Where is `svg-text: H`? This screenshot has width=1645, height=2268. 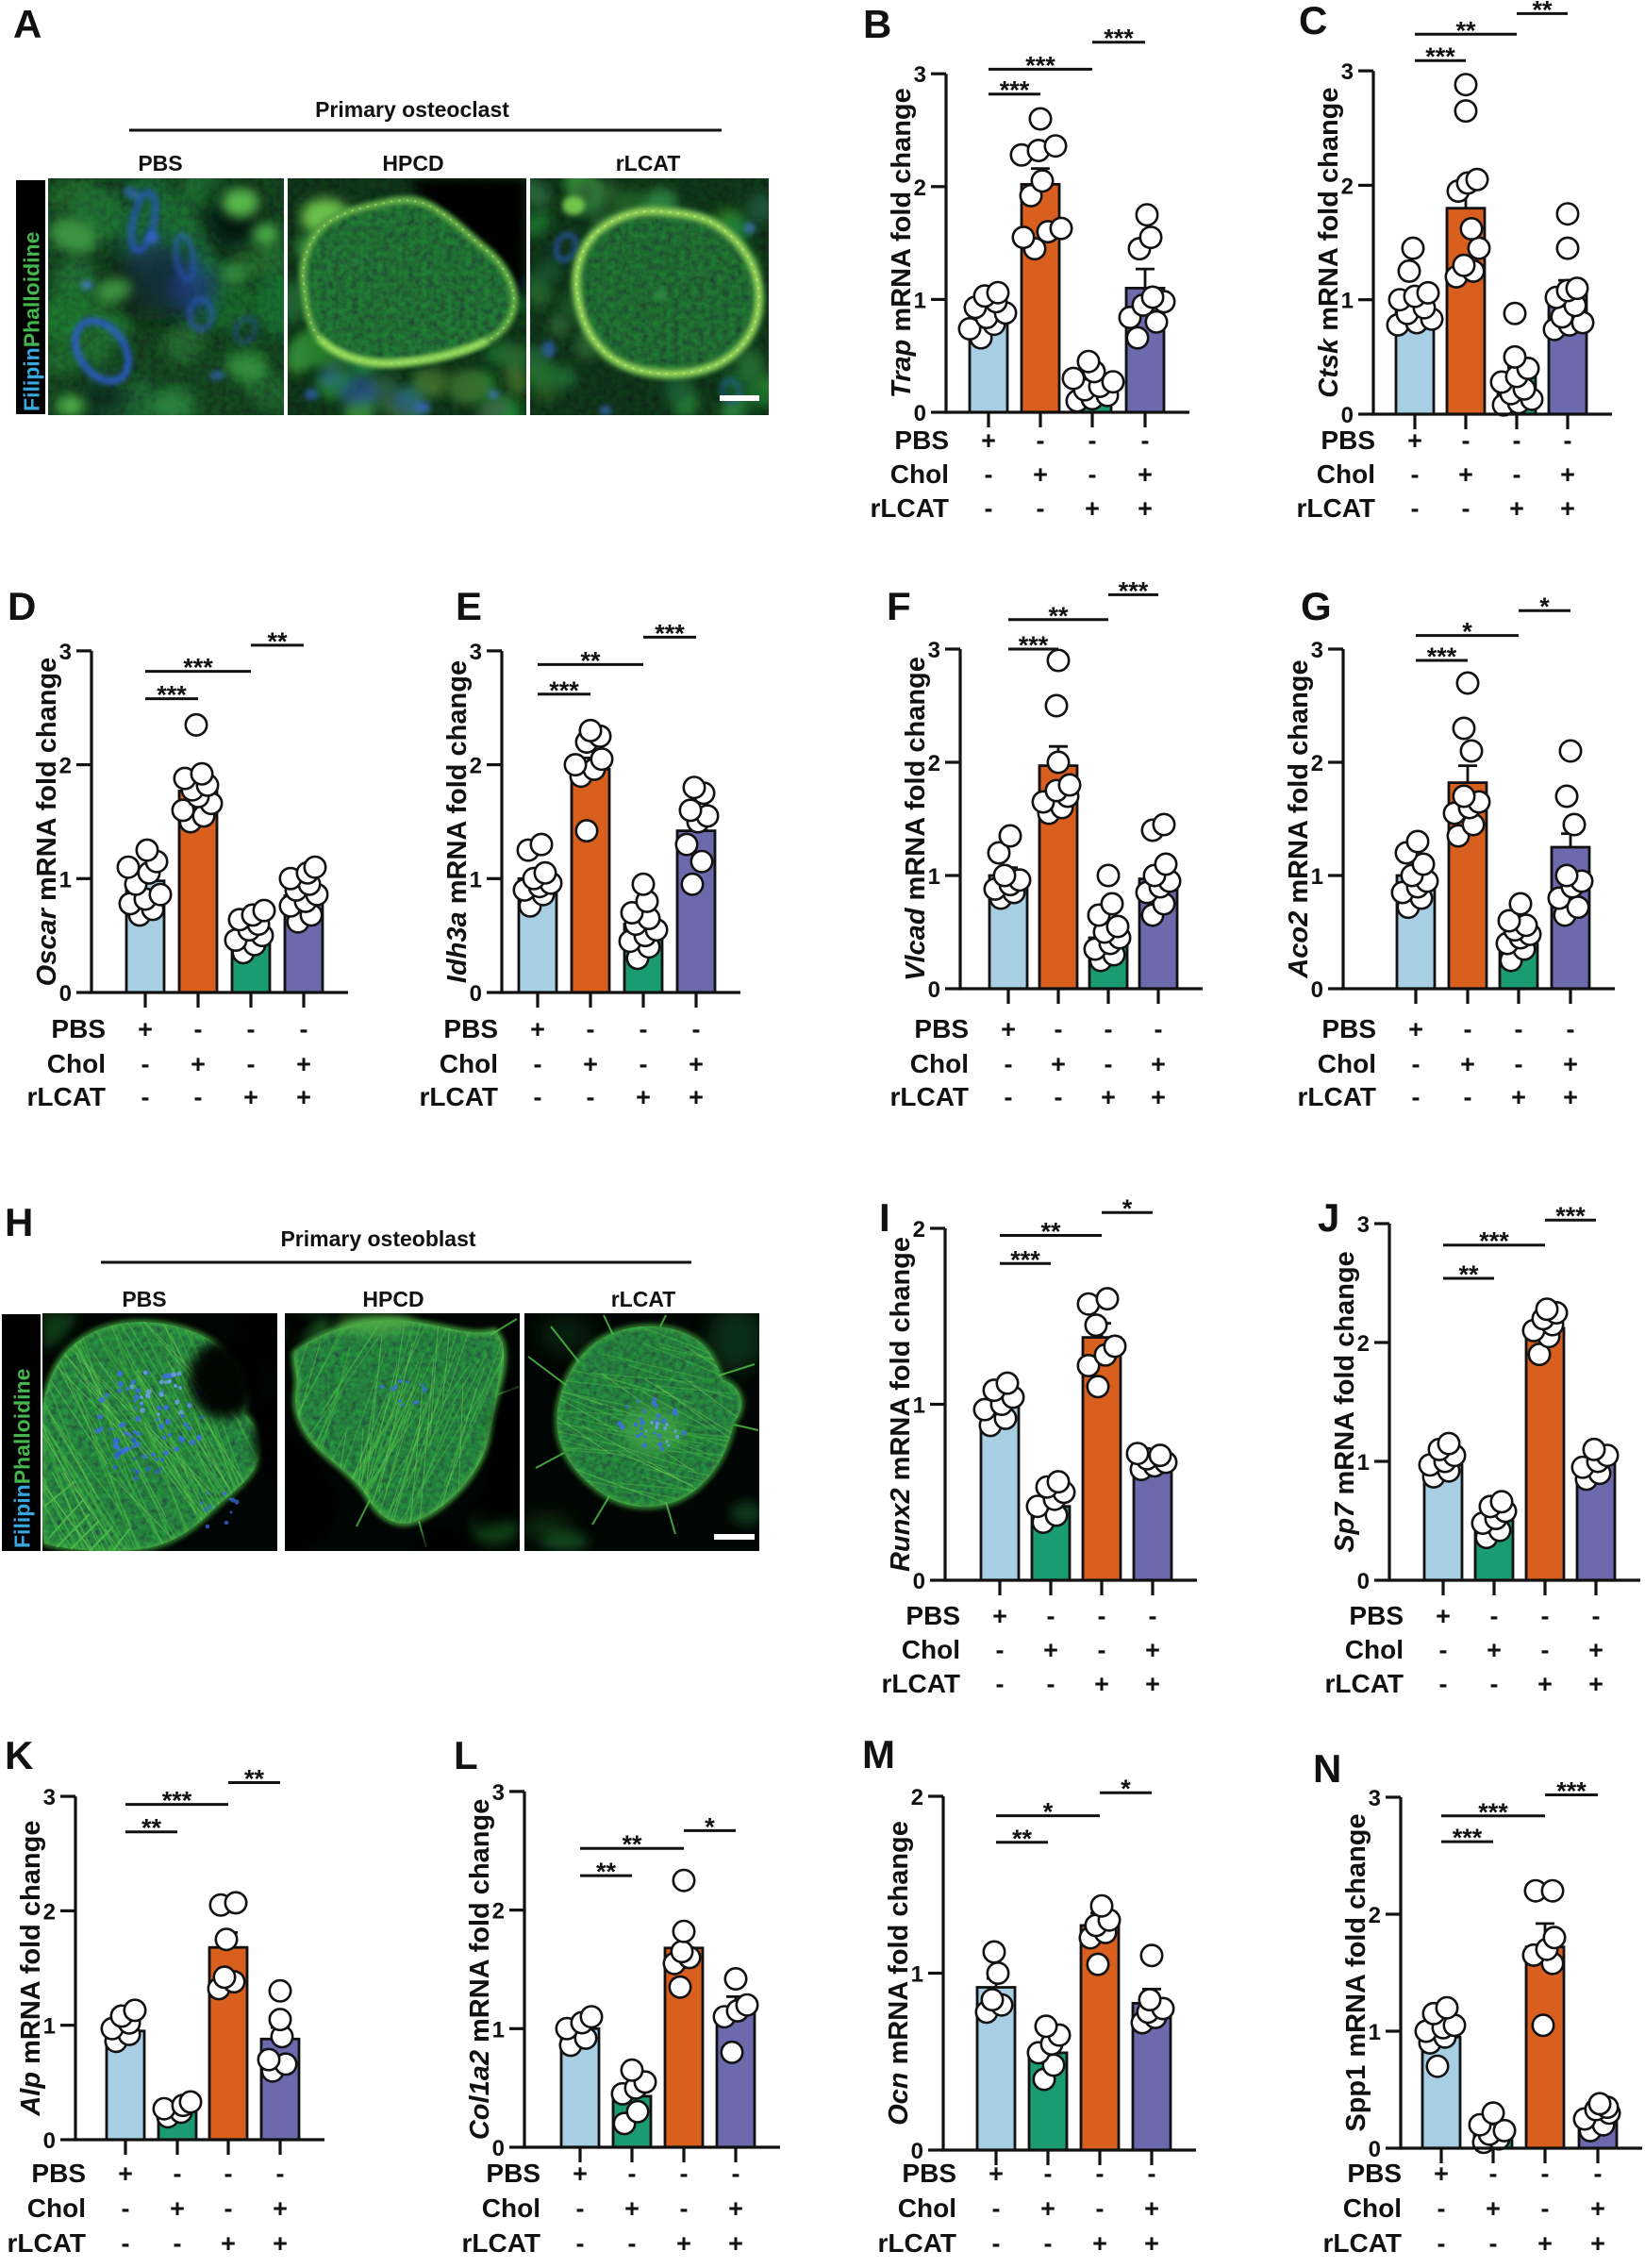
svg-text: H is located at coordinates (19, 1222).